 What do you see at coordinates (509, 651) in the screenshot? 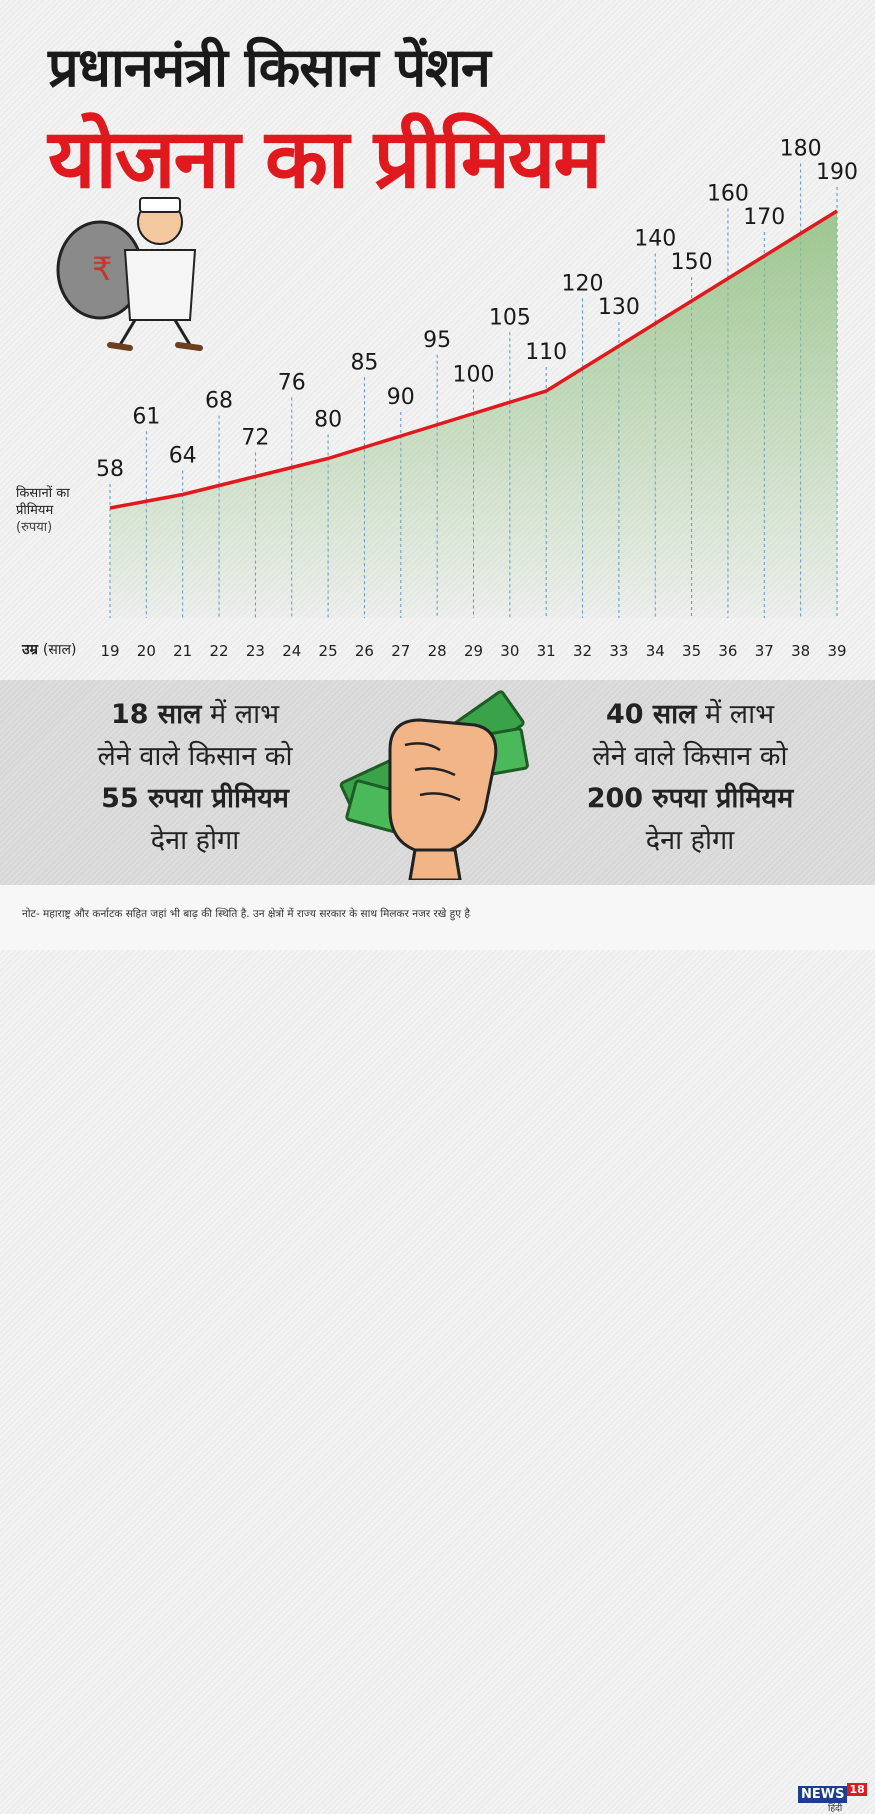
I see `x-tick-label: 30` at bounding box center [509, 651].